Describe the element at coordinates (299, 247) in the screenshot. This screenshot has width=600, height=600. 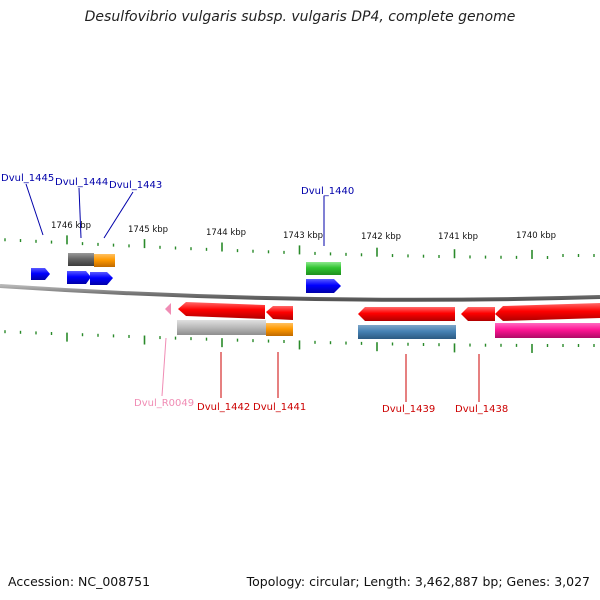
I see `outer-tick-ring` at that location.